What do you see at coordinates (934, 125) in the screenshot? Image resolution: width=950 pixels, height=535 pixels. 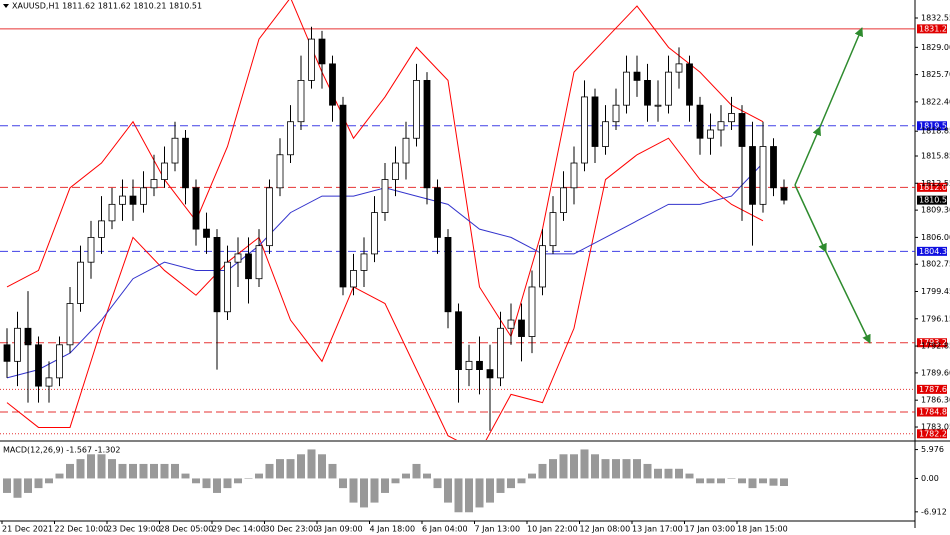 I see `level-tag-label: 1819.51` at bounding box center [934, 125].